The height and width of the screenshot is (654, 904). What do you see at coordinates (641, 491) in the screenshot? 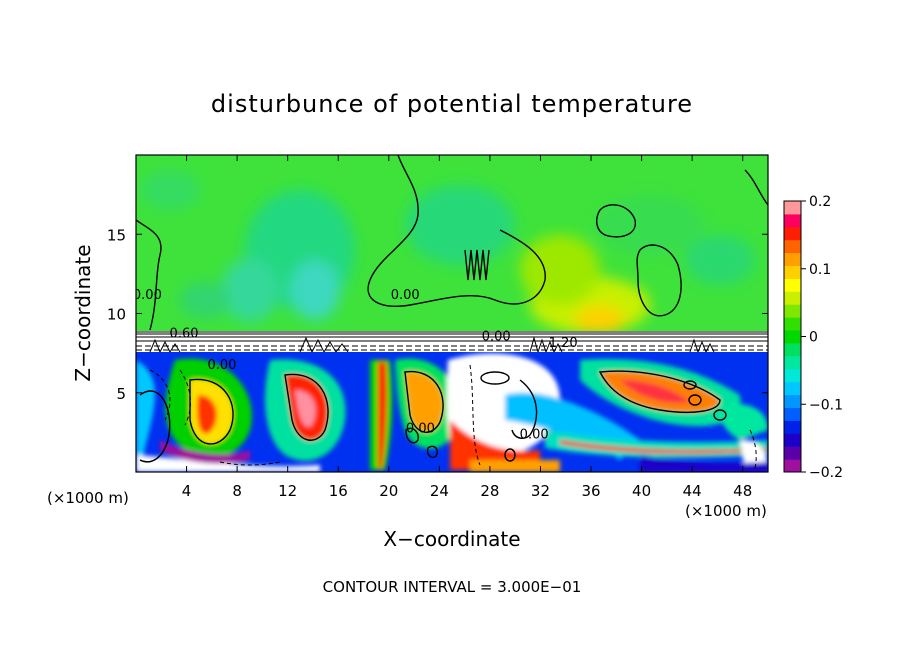
I see `x-tick-label: 40` at bounding box center [641, 491].